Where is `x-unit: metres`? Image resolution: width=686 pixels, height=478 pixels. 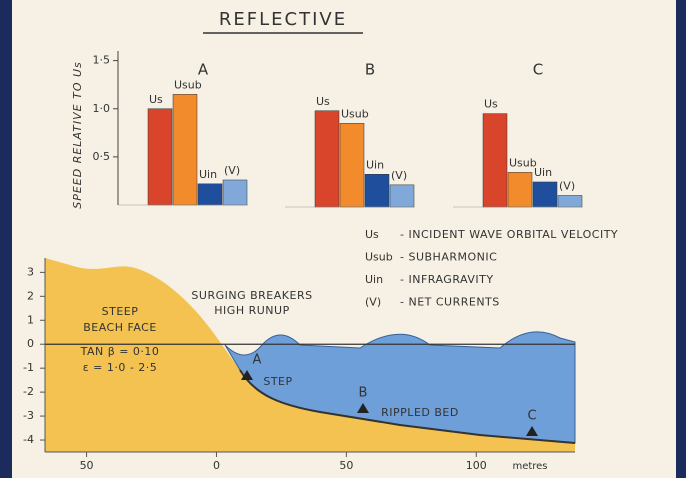
x-unit: metres is located at coordinates (529, 466).